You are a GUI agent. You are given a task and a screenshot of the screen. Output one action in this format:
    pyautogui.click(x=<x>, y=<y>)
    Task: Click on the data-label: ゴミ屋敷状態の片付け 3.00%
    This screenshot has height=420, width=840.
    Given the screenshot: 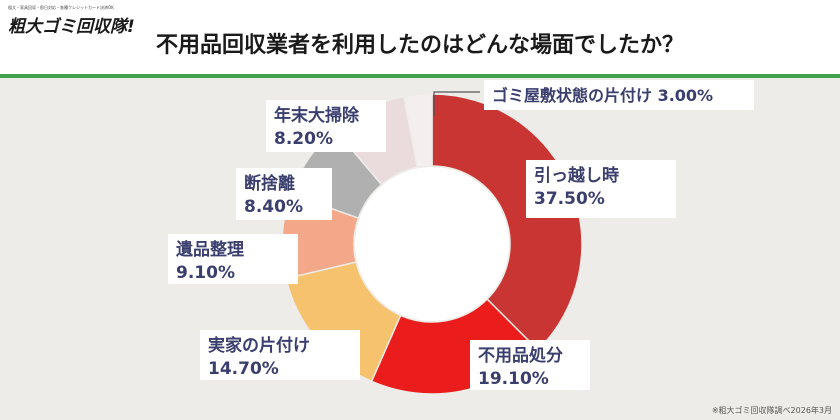 What is the action you would take?
    pyautogui.click(x=619, y=95)
    